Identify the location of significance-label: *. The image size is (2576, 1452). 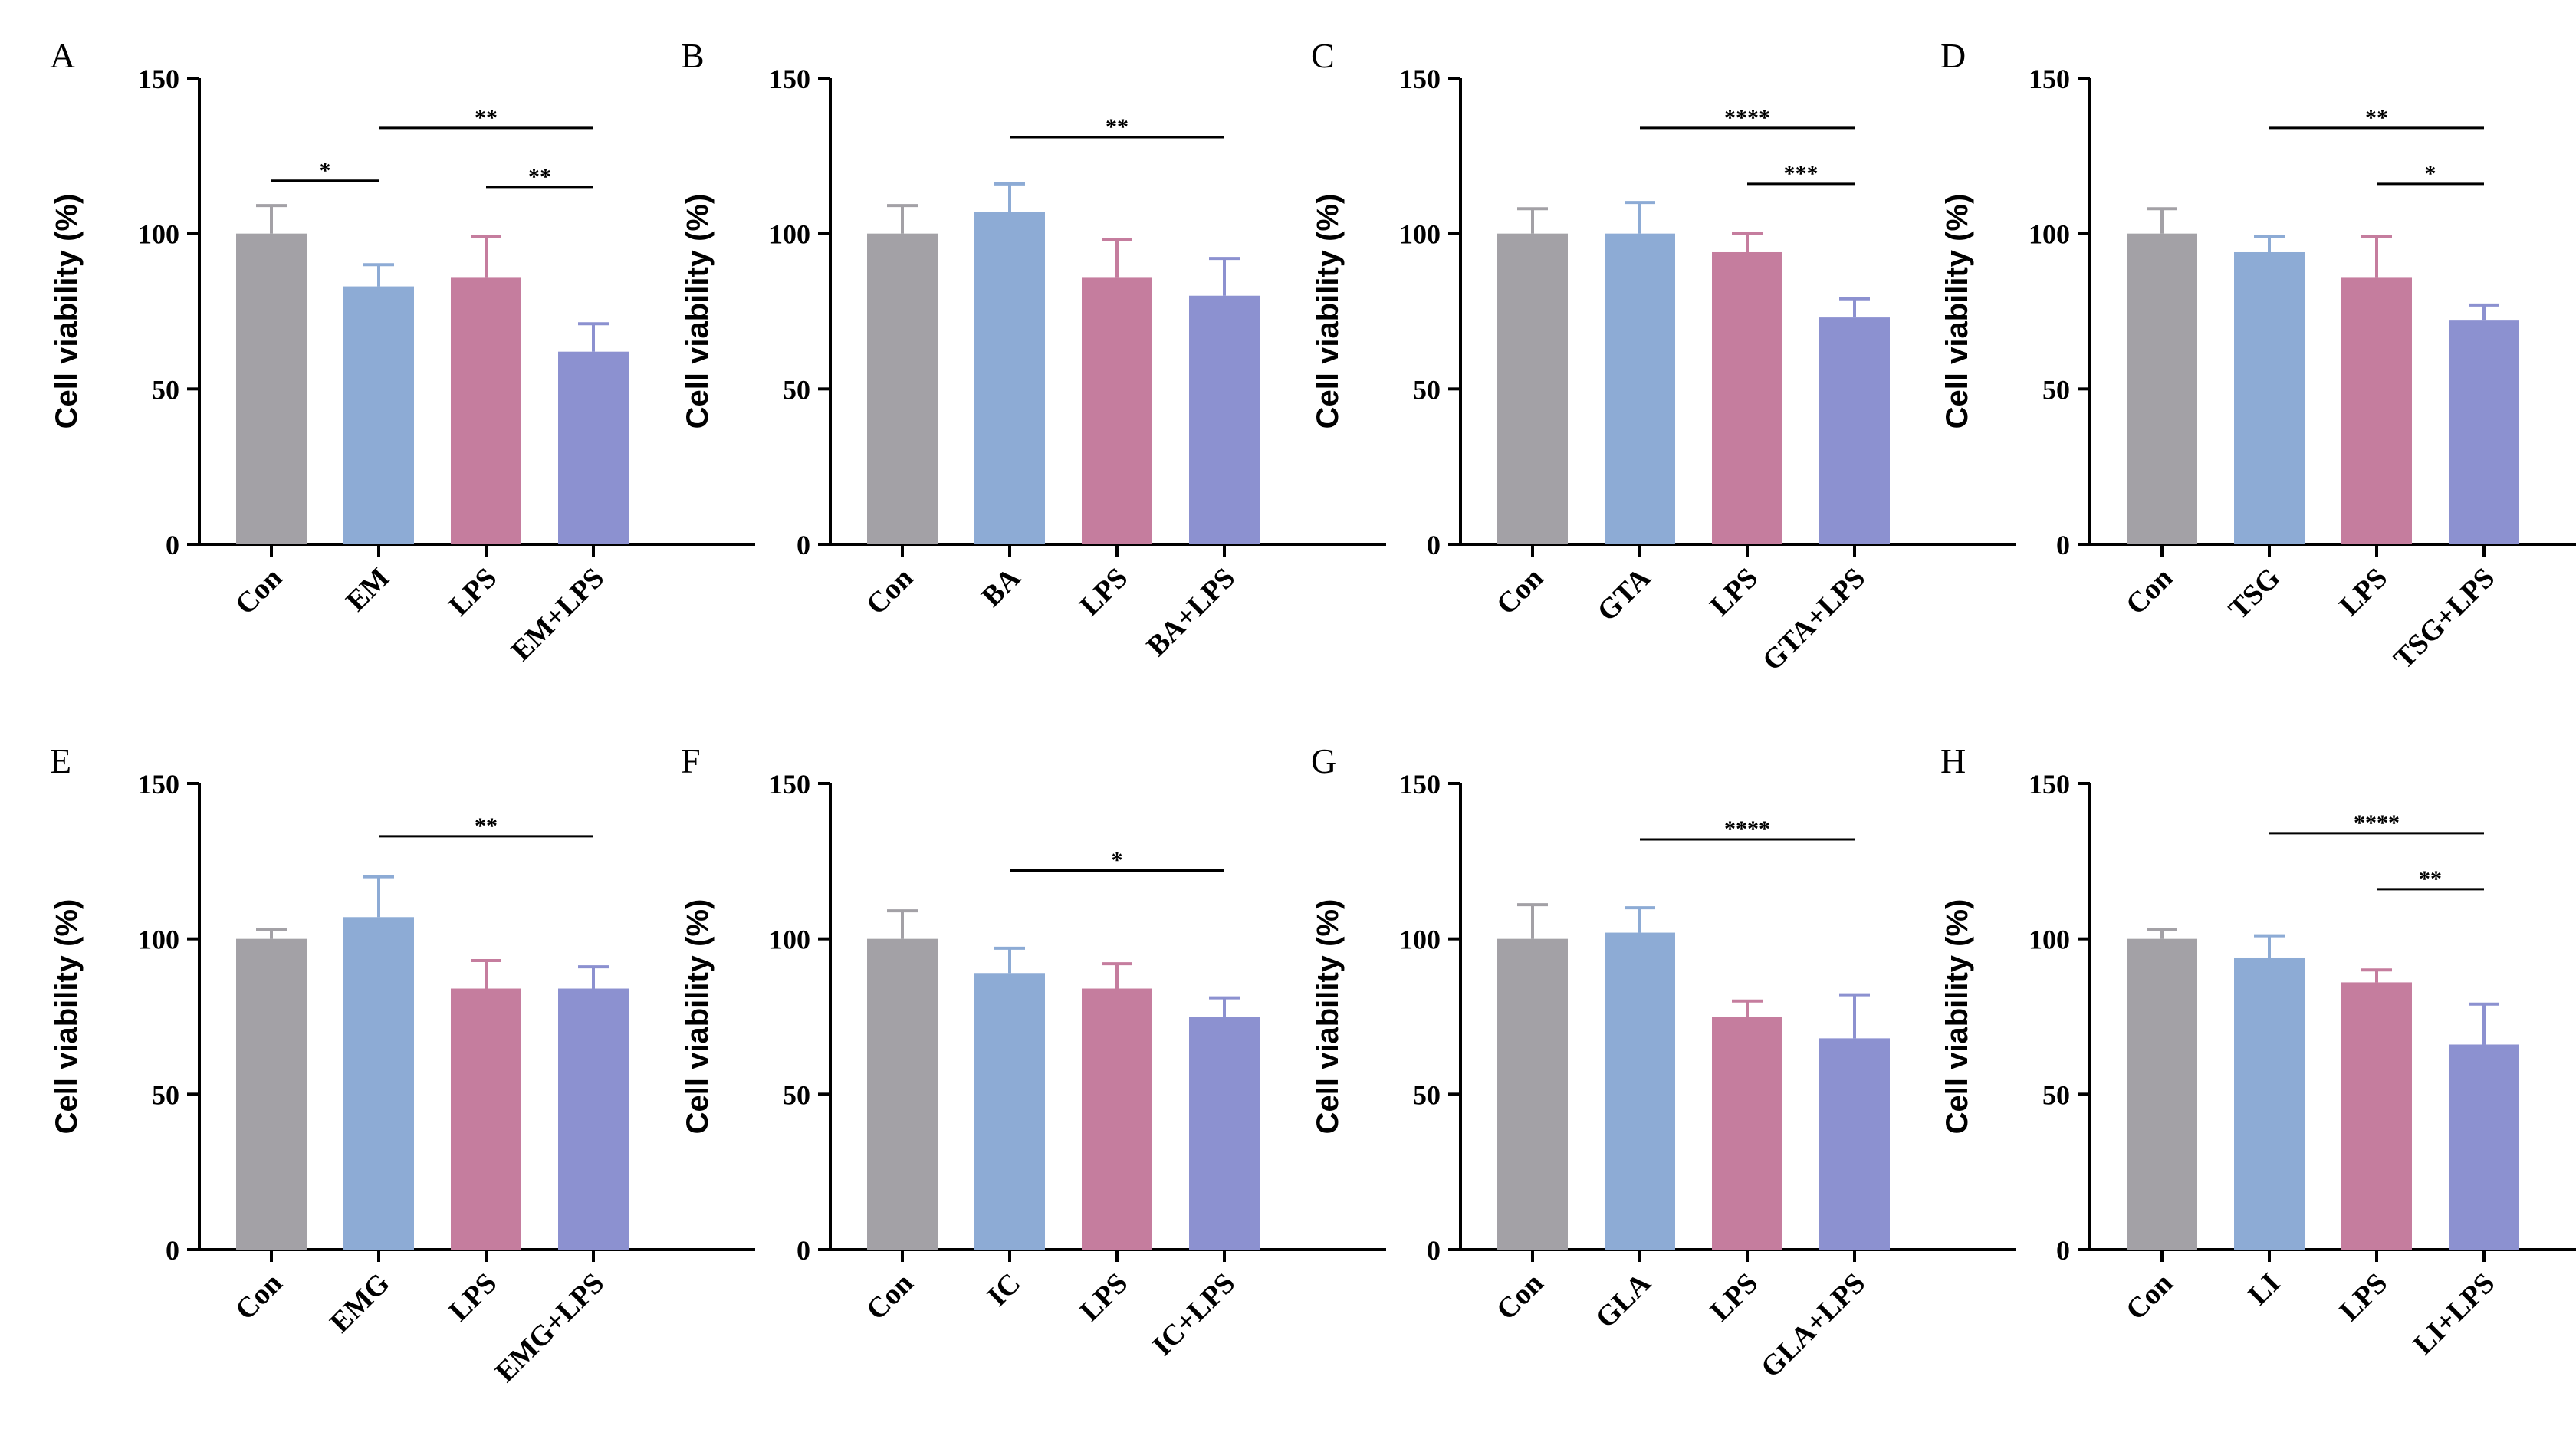
(326, 170).